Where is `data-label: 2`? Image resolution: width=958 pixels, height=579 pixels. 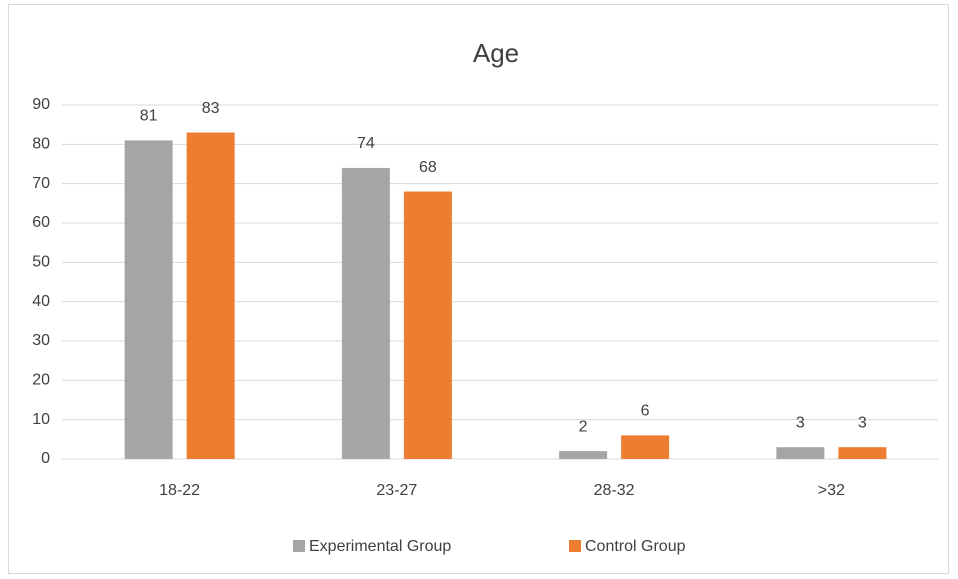 data-label: 2 is located at coordinates (583, 426).